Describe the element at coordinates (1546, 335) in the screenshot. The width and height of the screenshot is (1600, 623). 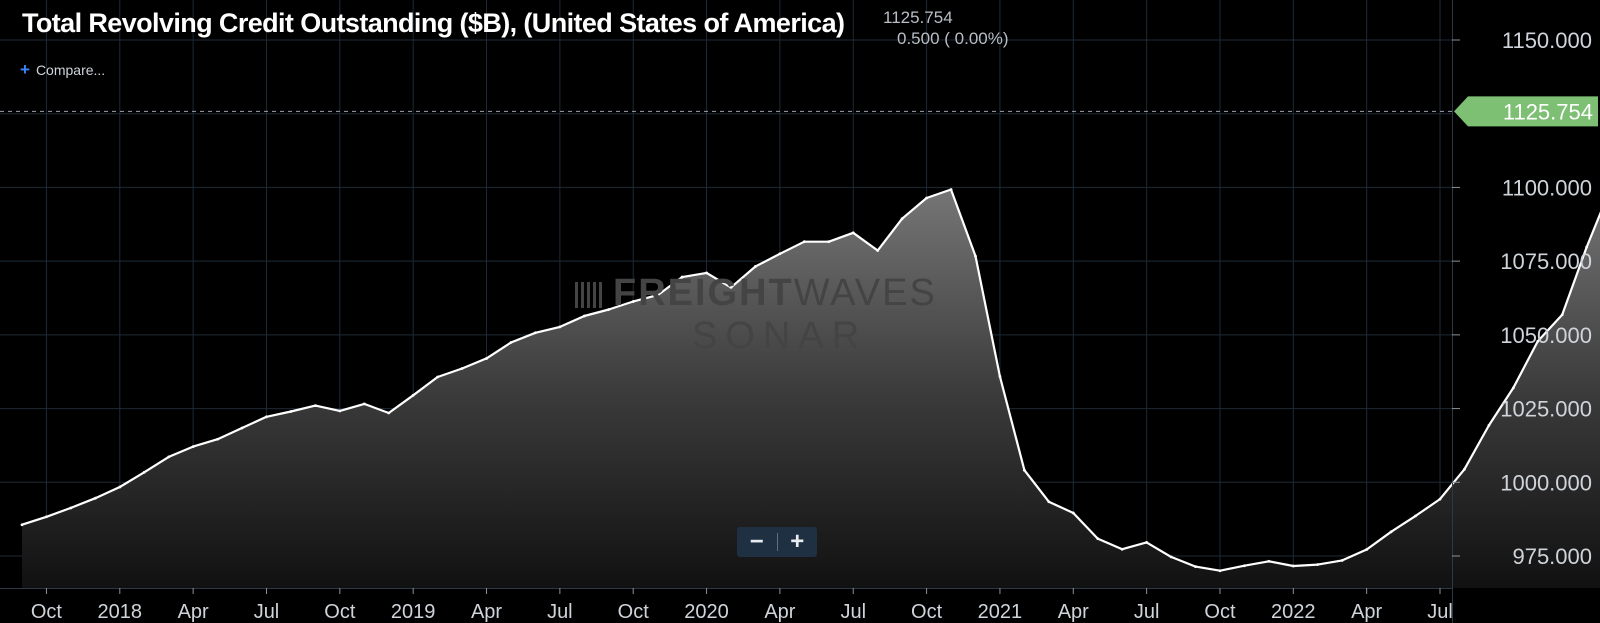
I see `y-tick-label-3: 1050.000` at that location.